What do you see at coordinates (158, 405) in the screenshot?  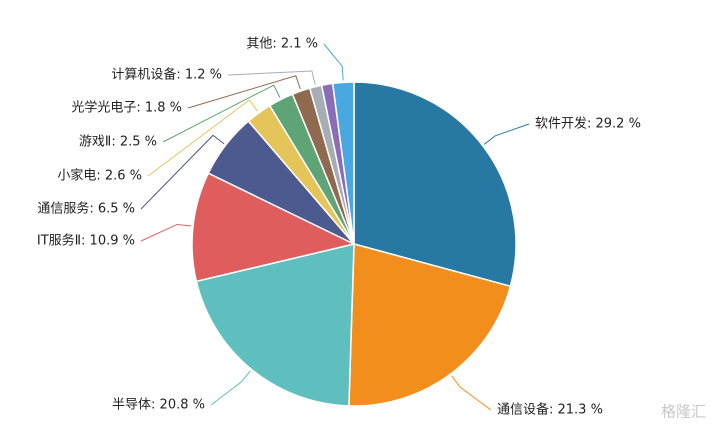 I see `data-label: 半导体: 20.8 %` at bounding box center [158, 405].